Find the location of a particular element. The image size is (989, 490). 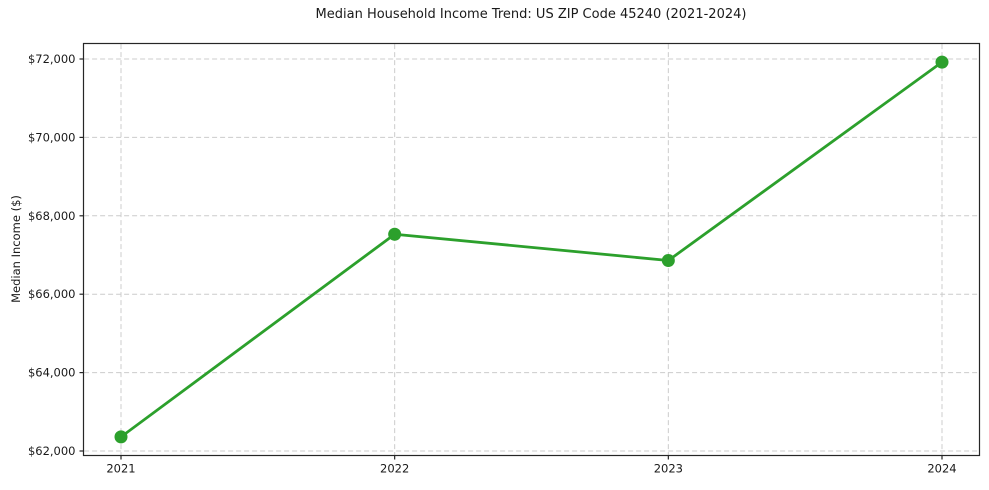

y-tick-label: $70,000 is located at coordinates (52, 137).